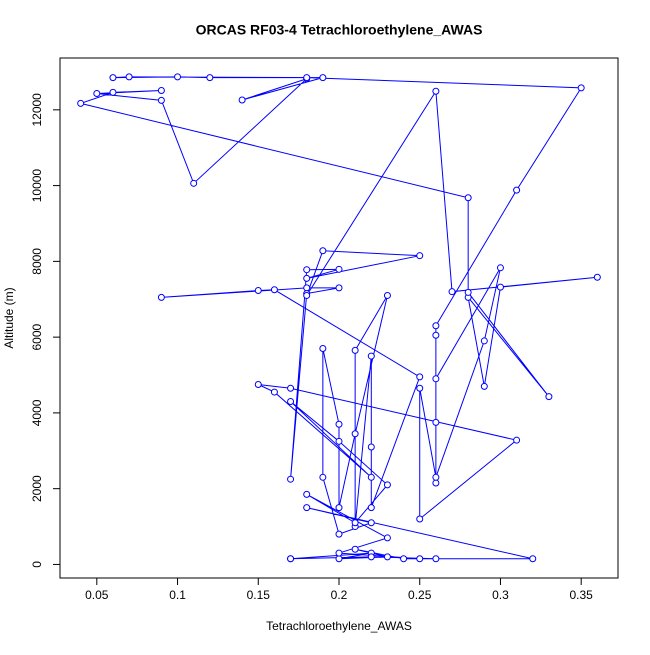 This screenshot has height=655, width=650. I want to click on y-axis-label: Altitude (m), so click(9, 317).